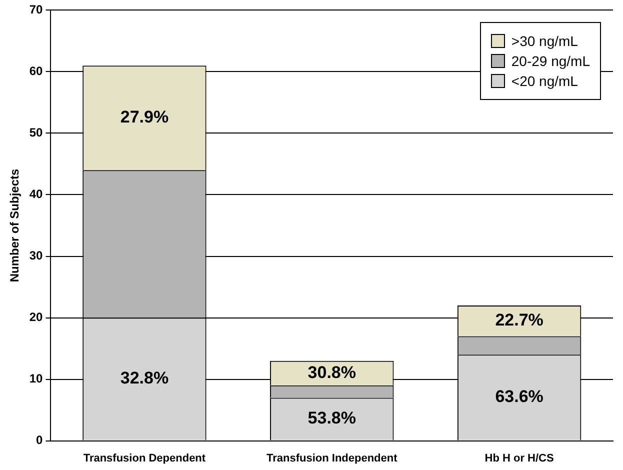 The width and height of the screenshot is (623, 470). Describe the element at coordinates (144, 458) in the screenshot. I see `x-tick-label: Transfusion Dependent` at that location.